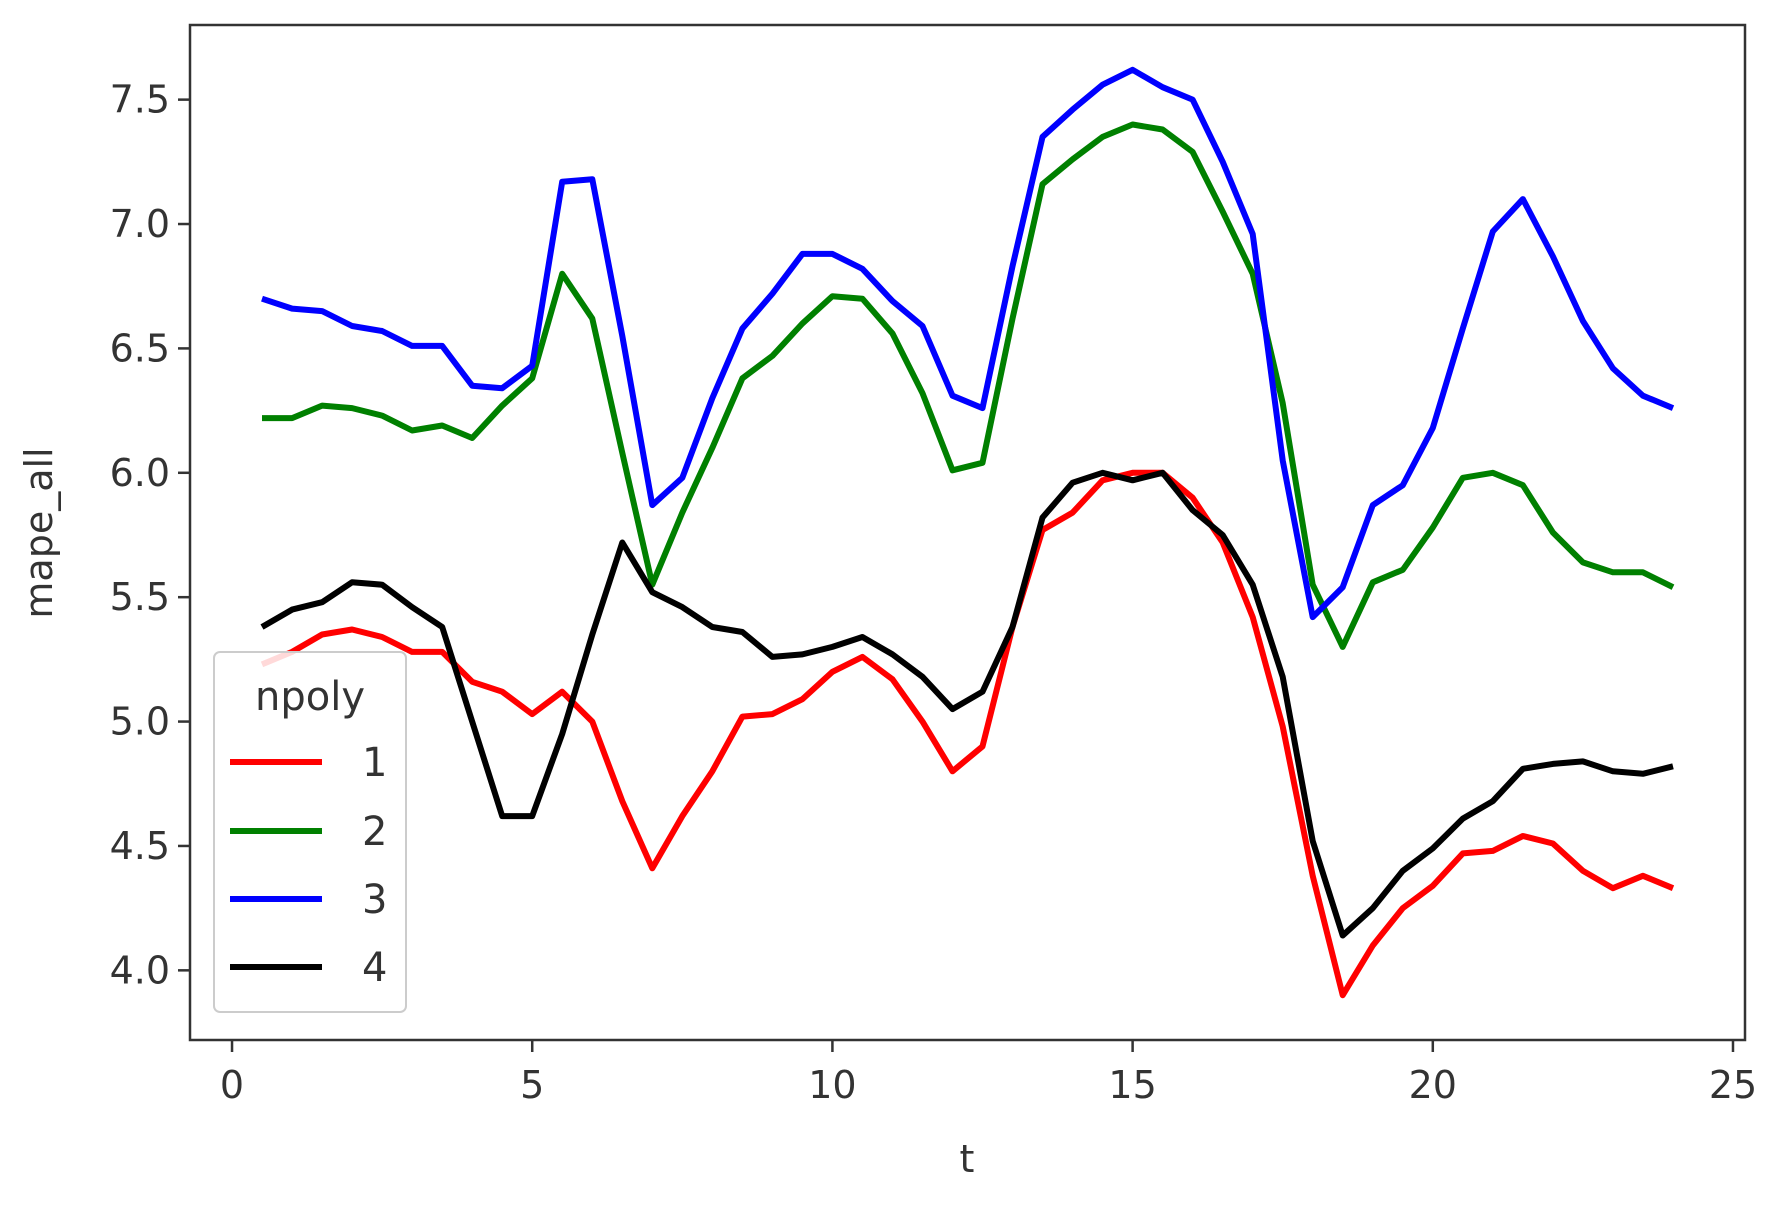 This screenshot has height=1205, width=1768. What do you see at coordinates (832, 1085) in the screenshot?
I see `x-tick-label: 10` at bounding box center [832, 1085].